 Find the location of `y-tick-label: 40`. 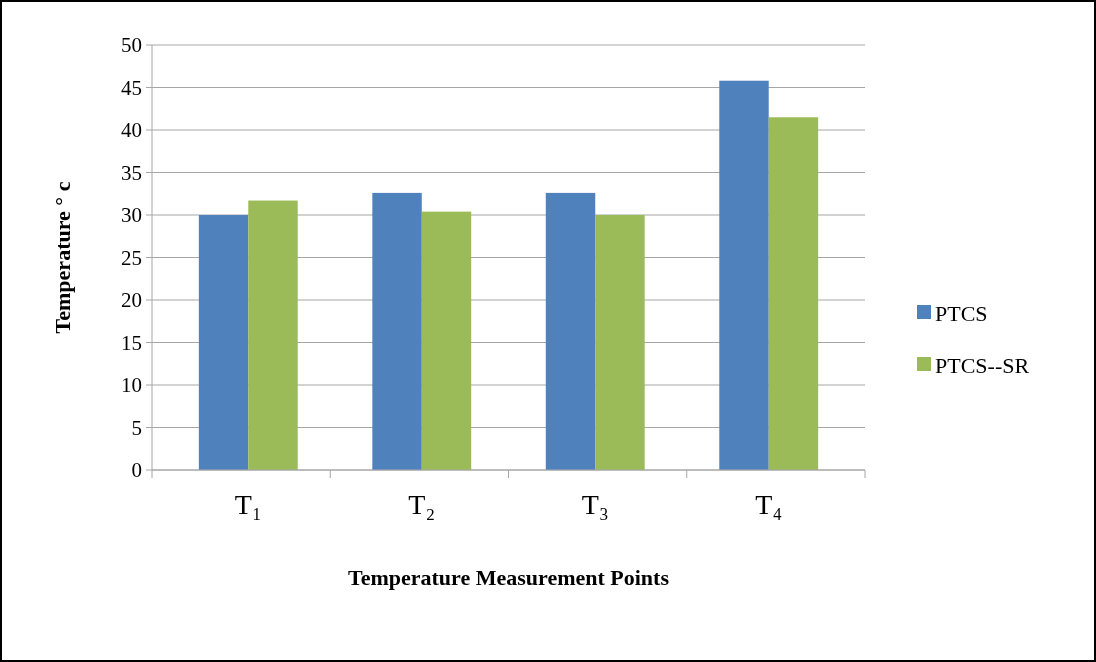

y-tick-label: 40 is located at coordinates (131, 130).